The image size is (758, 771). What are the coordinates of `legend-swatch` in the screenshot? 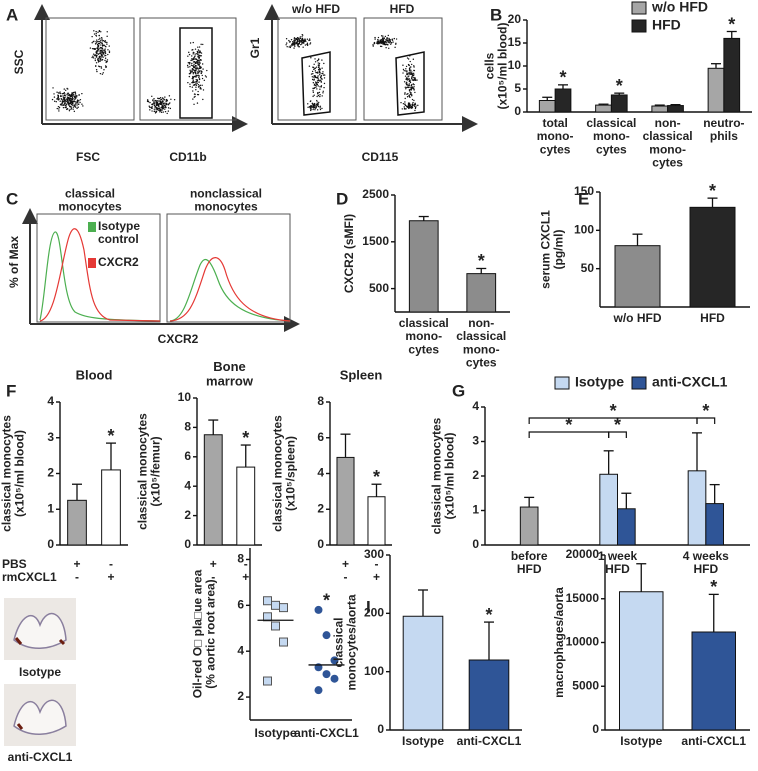 It's located at (562, 383).